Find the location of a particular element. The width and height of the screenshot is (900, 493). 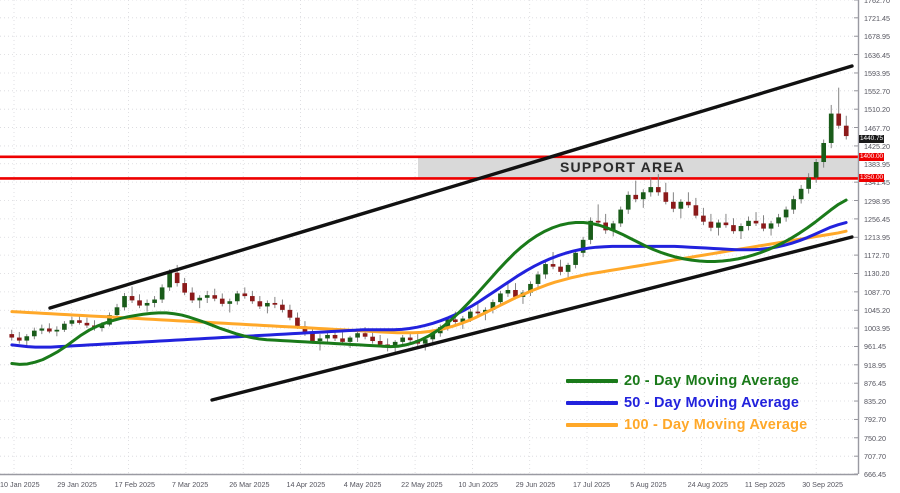

x-axis-tick: 26 Mar 2025 is located at coordinates (249, 484).